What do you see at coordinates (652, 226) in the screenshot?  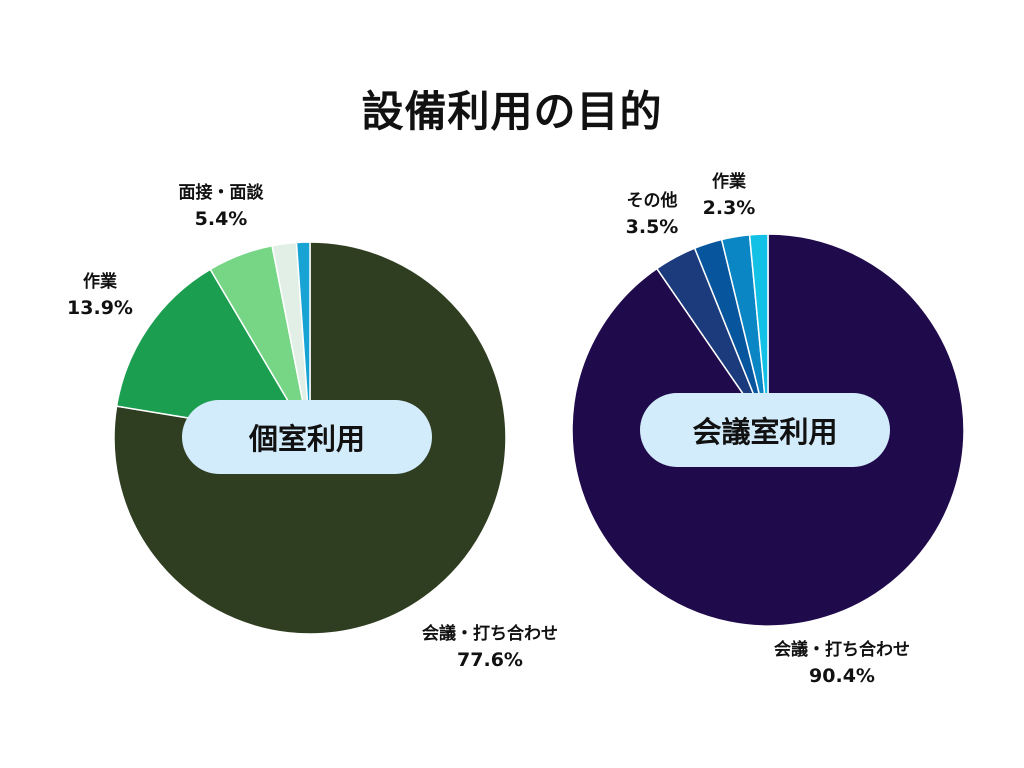 I see `label-percent: 3.5%` at bounding box center [652, 226].